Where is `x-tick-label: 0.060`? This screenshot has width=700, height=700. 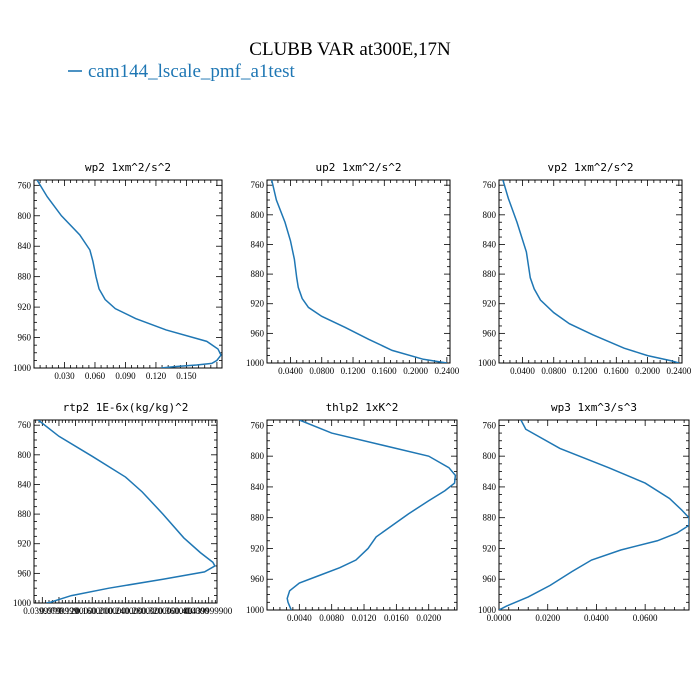
x-tick-label: 0.060 is located at coordinates (95, 376).